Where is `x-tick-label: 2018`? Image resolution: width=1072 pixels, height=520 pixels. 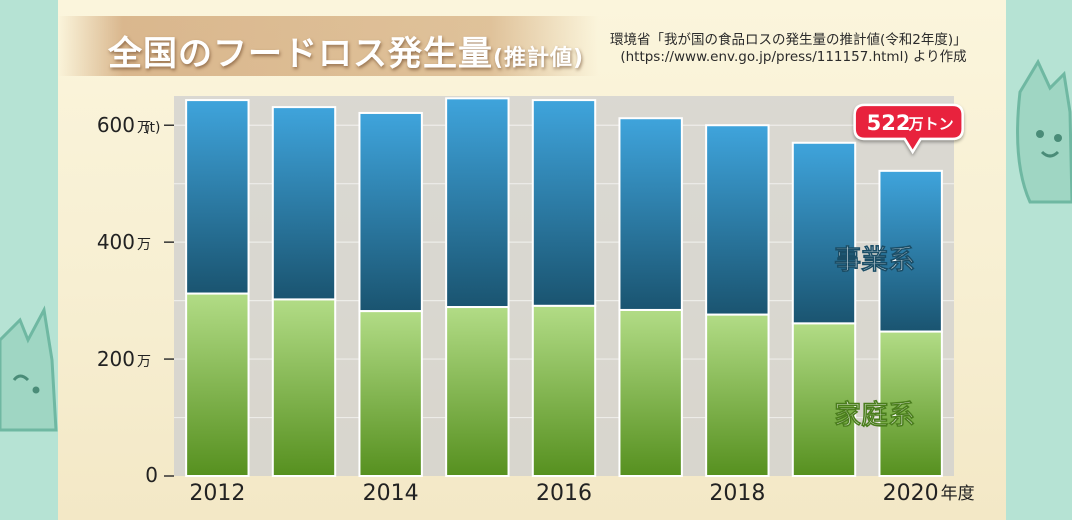 x-tick-label: 2018 is located at coordinates (737, 493).